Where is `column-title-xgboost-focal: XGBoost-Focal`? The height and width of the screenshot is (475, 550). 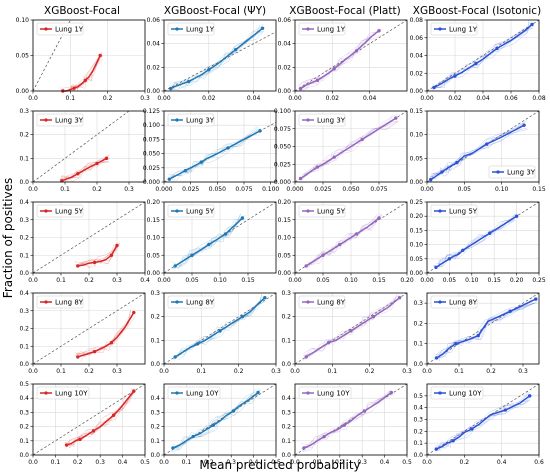 column-title-xgboost-focal: XGBoost-Focal is located at coordinates (82, 11).